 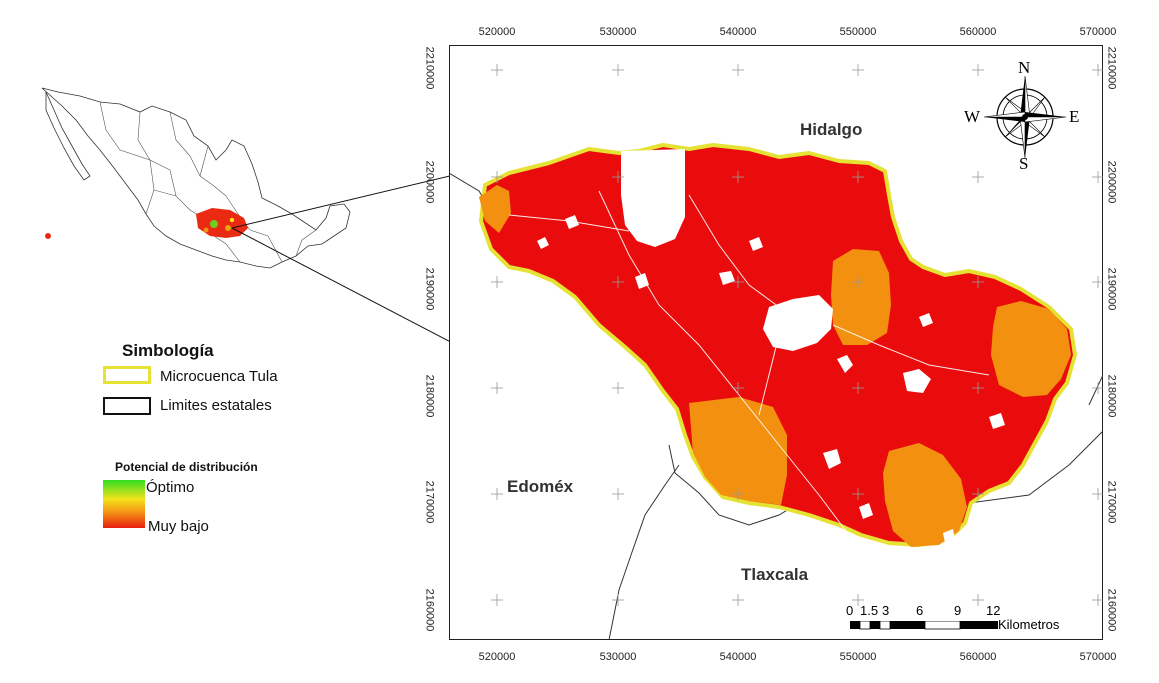 I want to click on legend-title: Simbología, so click(x=168, y=350).